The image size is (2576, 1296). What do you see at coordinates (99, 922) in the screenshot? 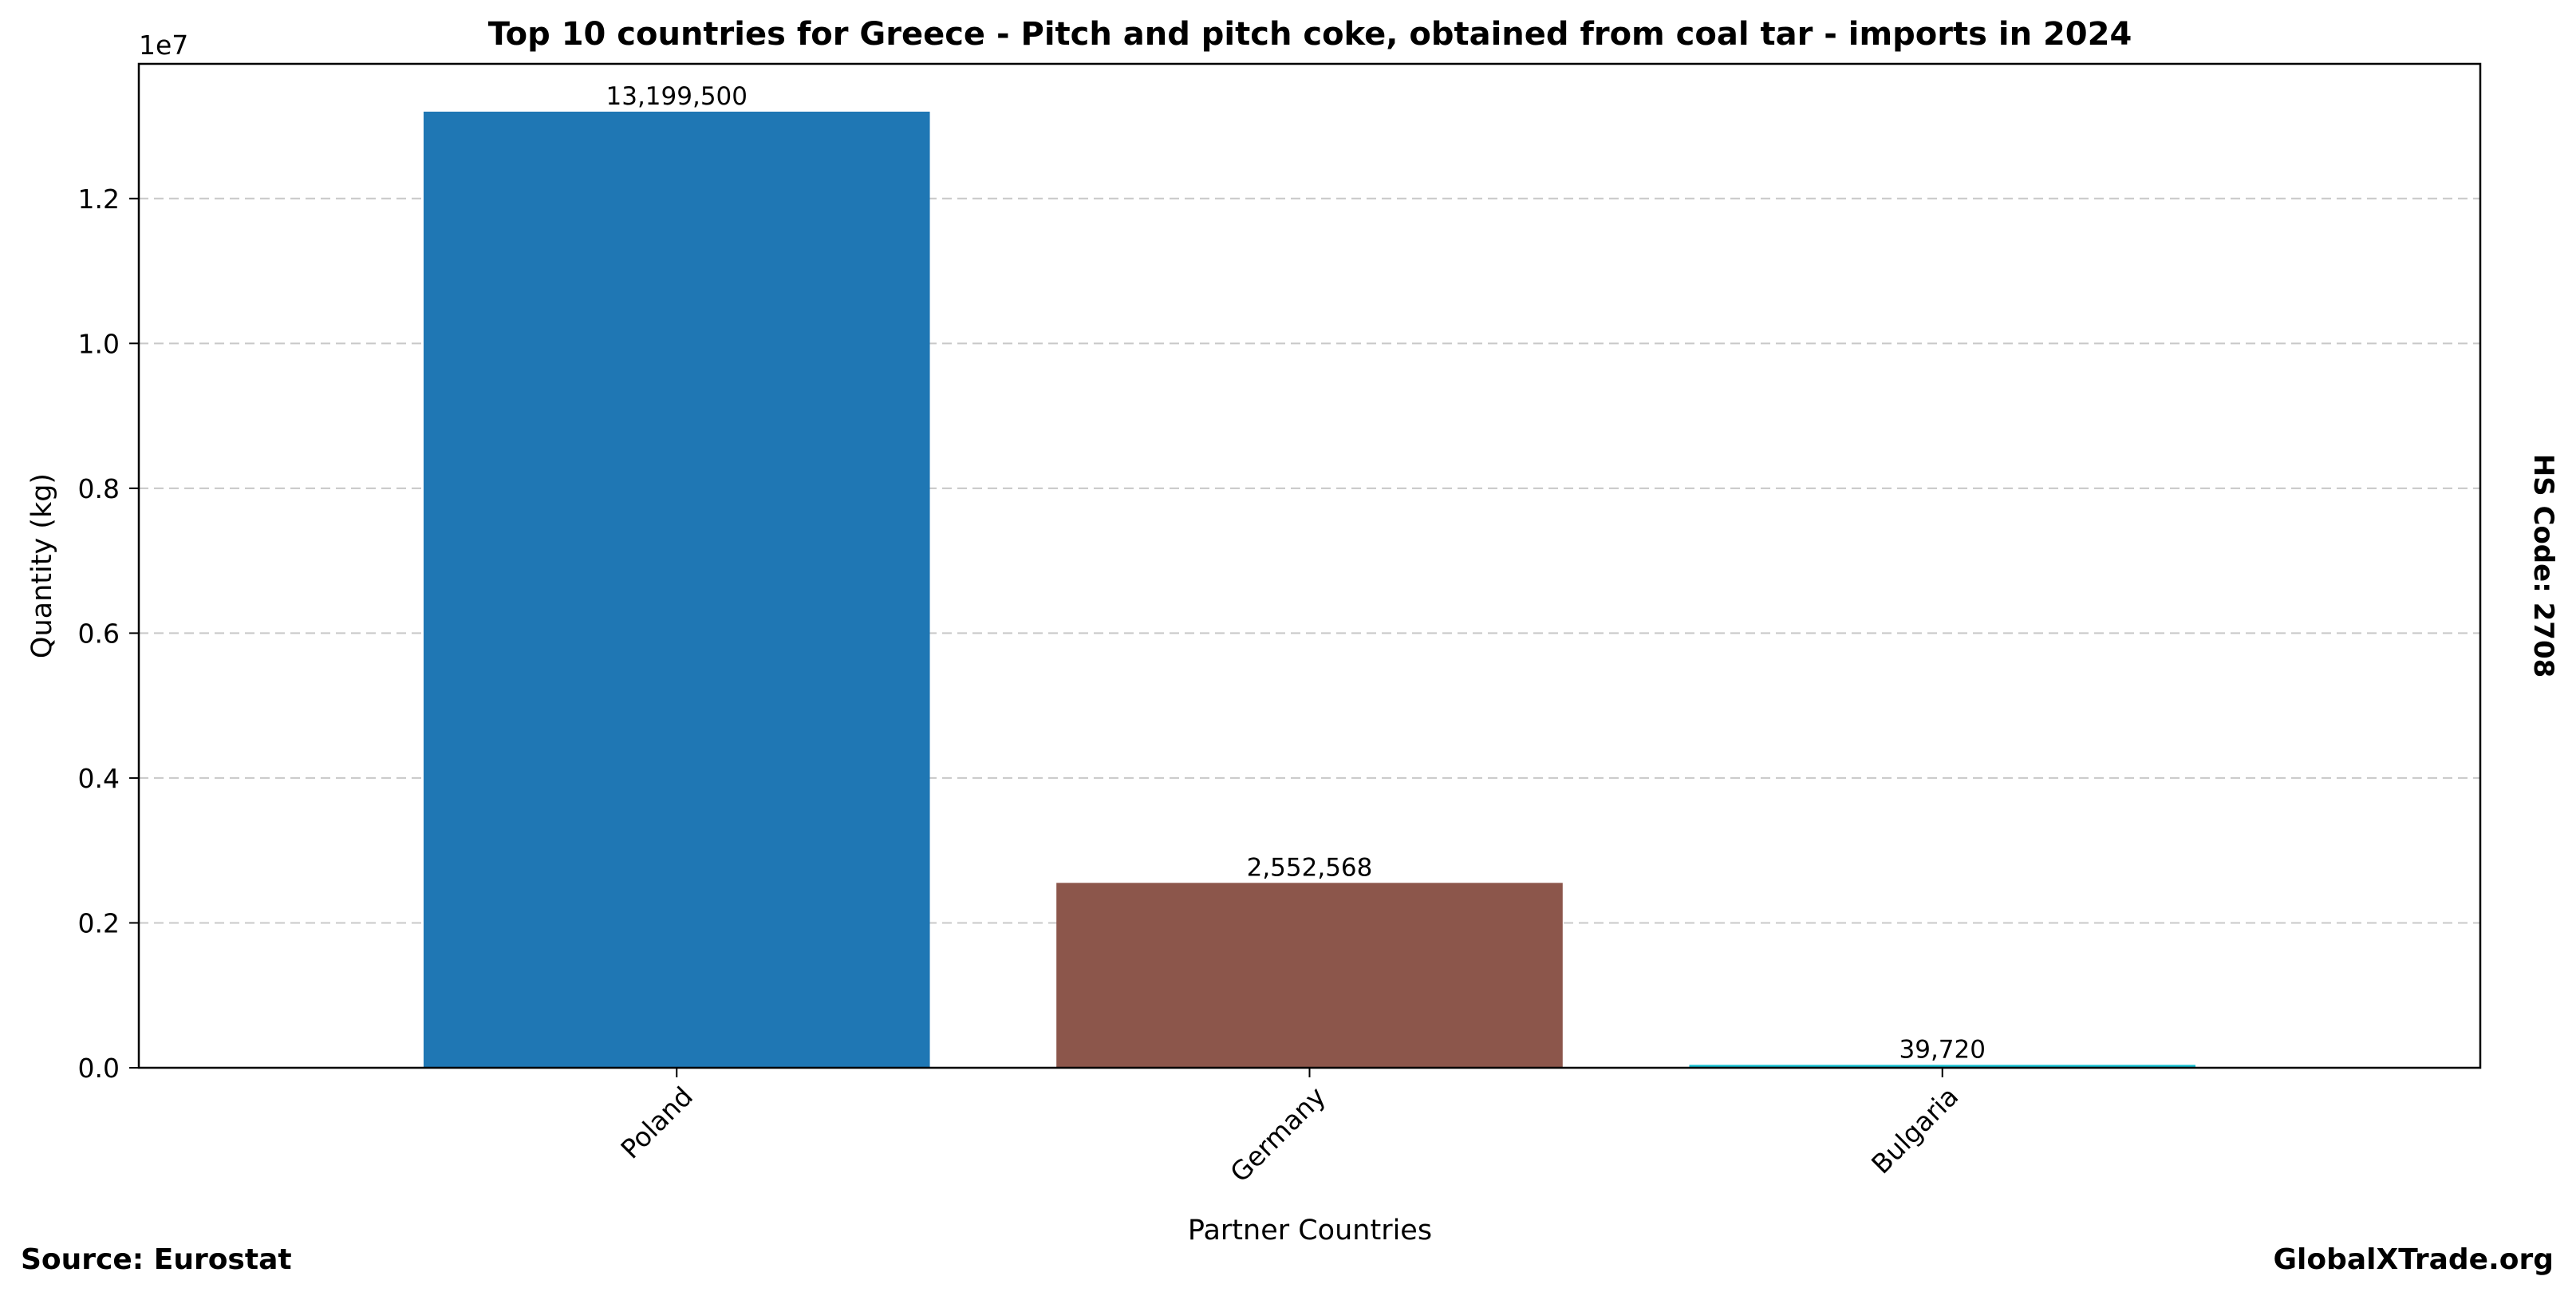
I see `y-tick-label: 0.2` at bounding box center [99, 922].